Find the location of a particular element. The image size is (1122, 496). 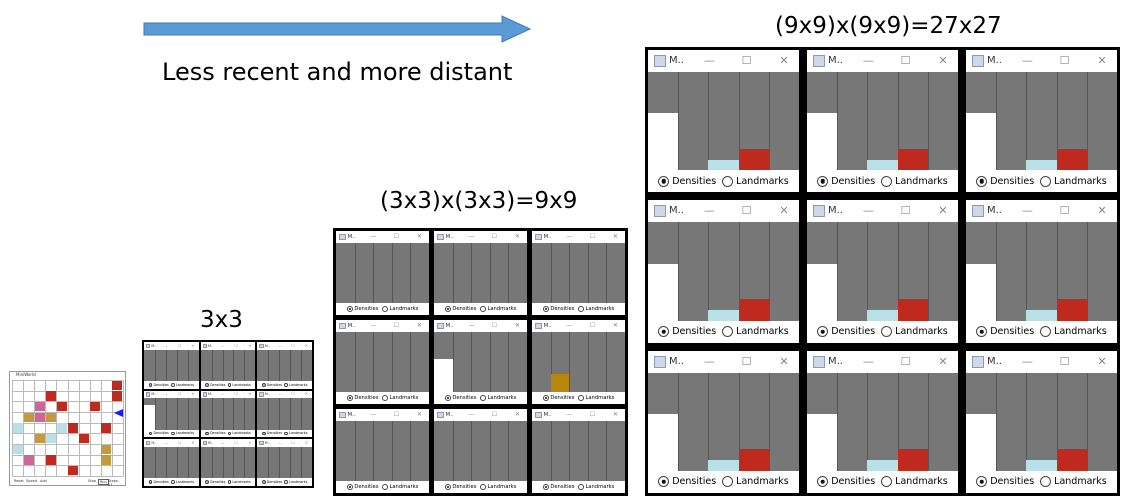

speed-button: Speed is located at coordinates (31, 481).